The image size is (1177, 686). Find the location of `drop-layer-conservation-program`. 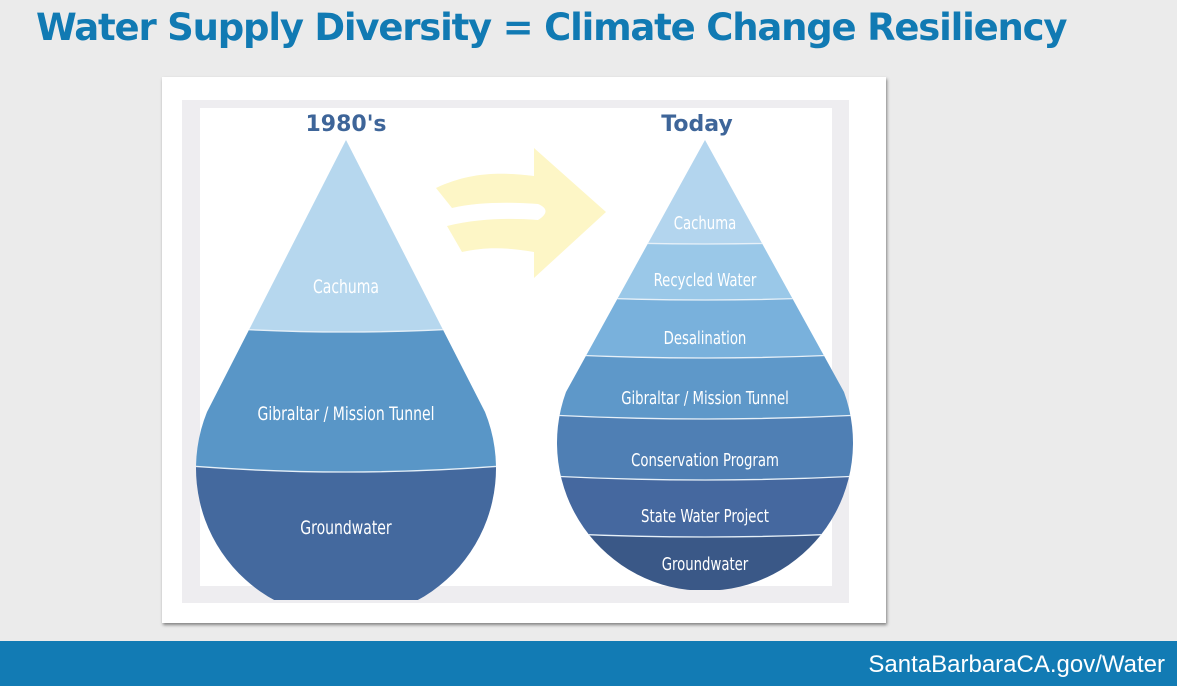

drop-layer-conservation-program is located at coordinates (705, 447).